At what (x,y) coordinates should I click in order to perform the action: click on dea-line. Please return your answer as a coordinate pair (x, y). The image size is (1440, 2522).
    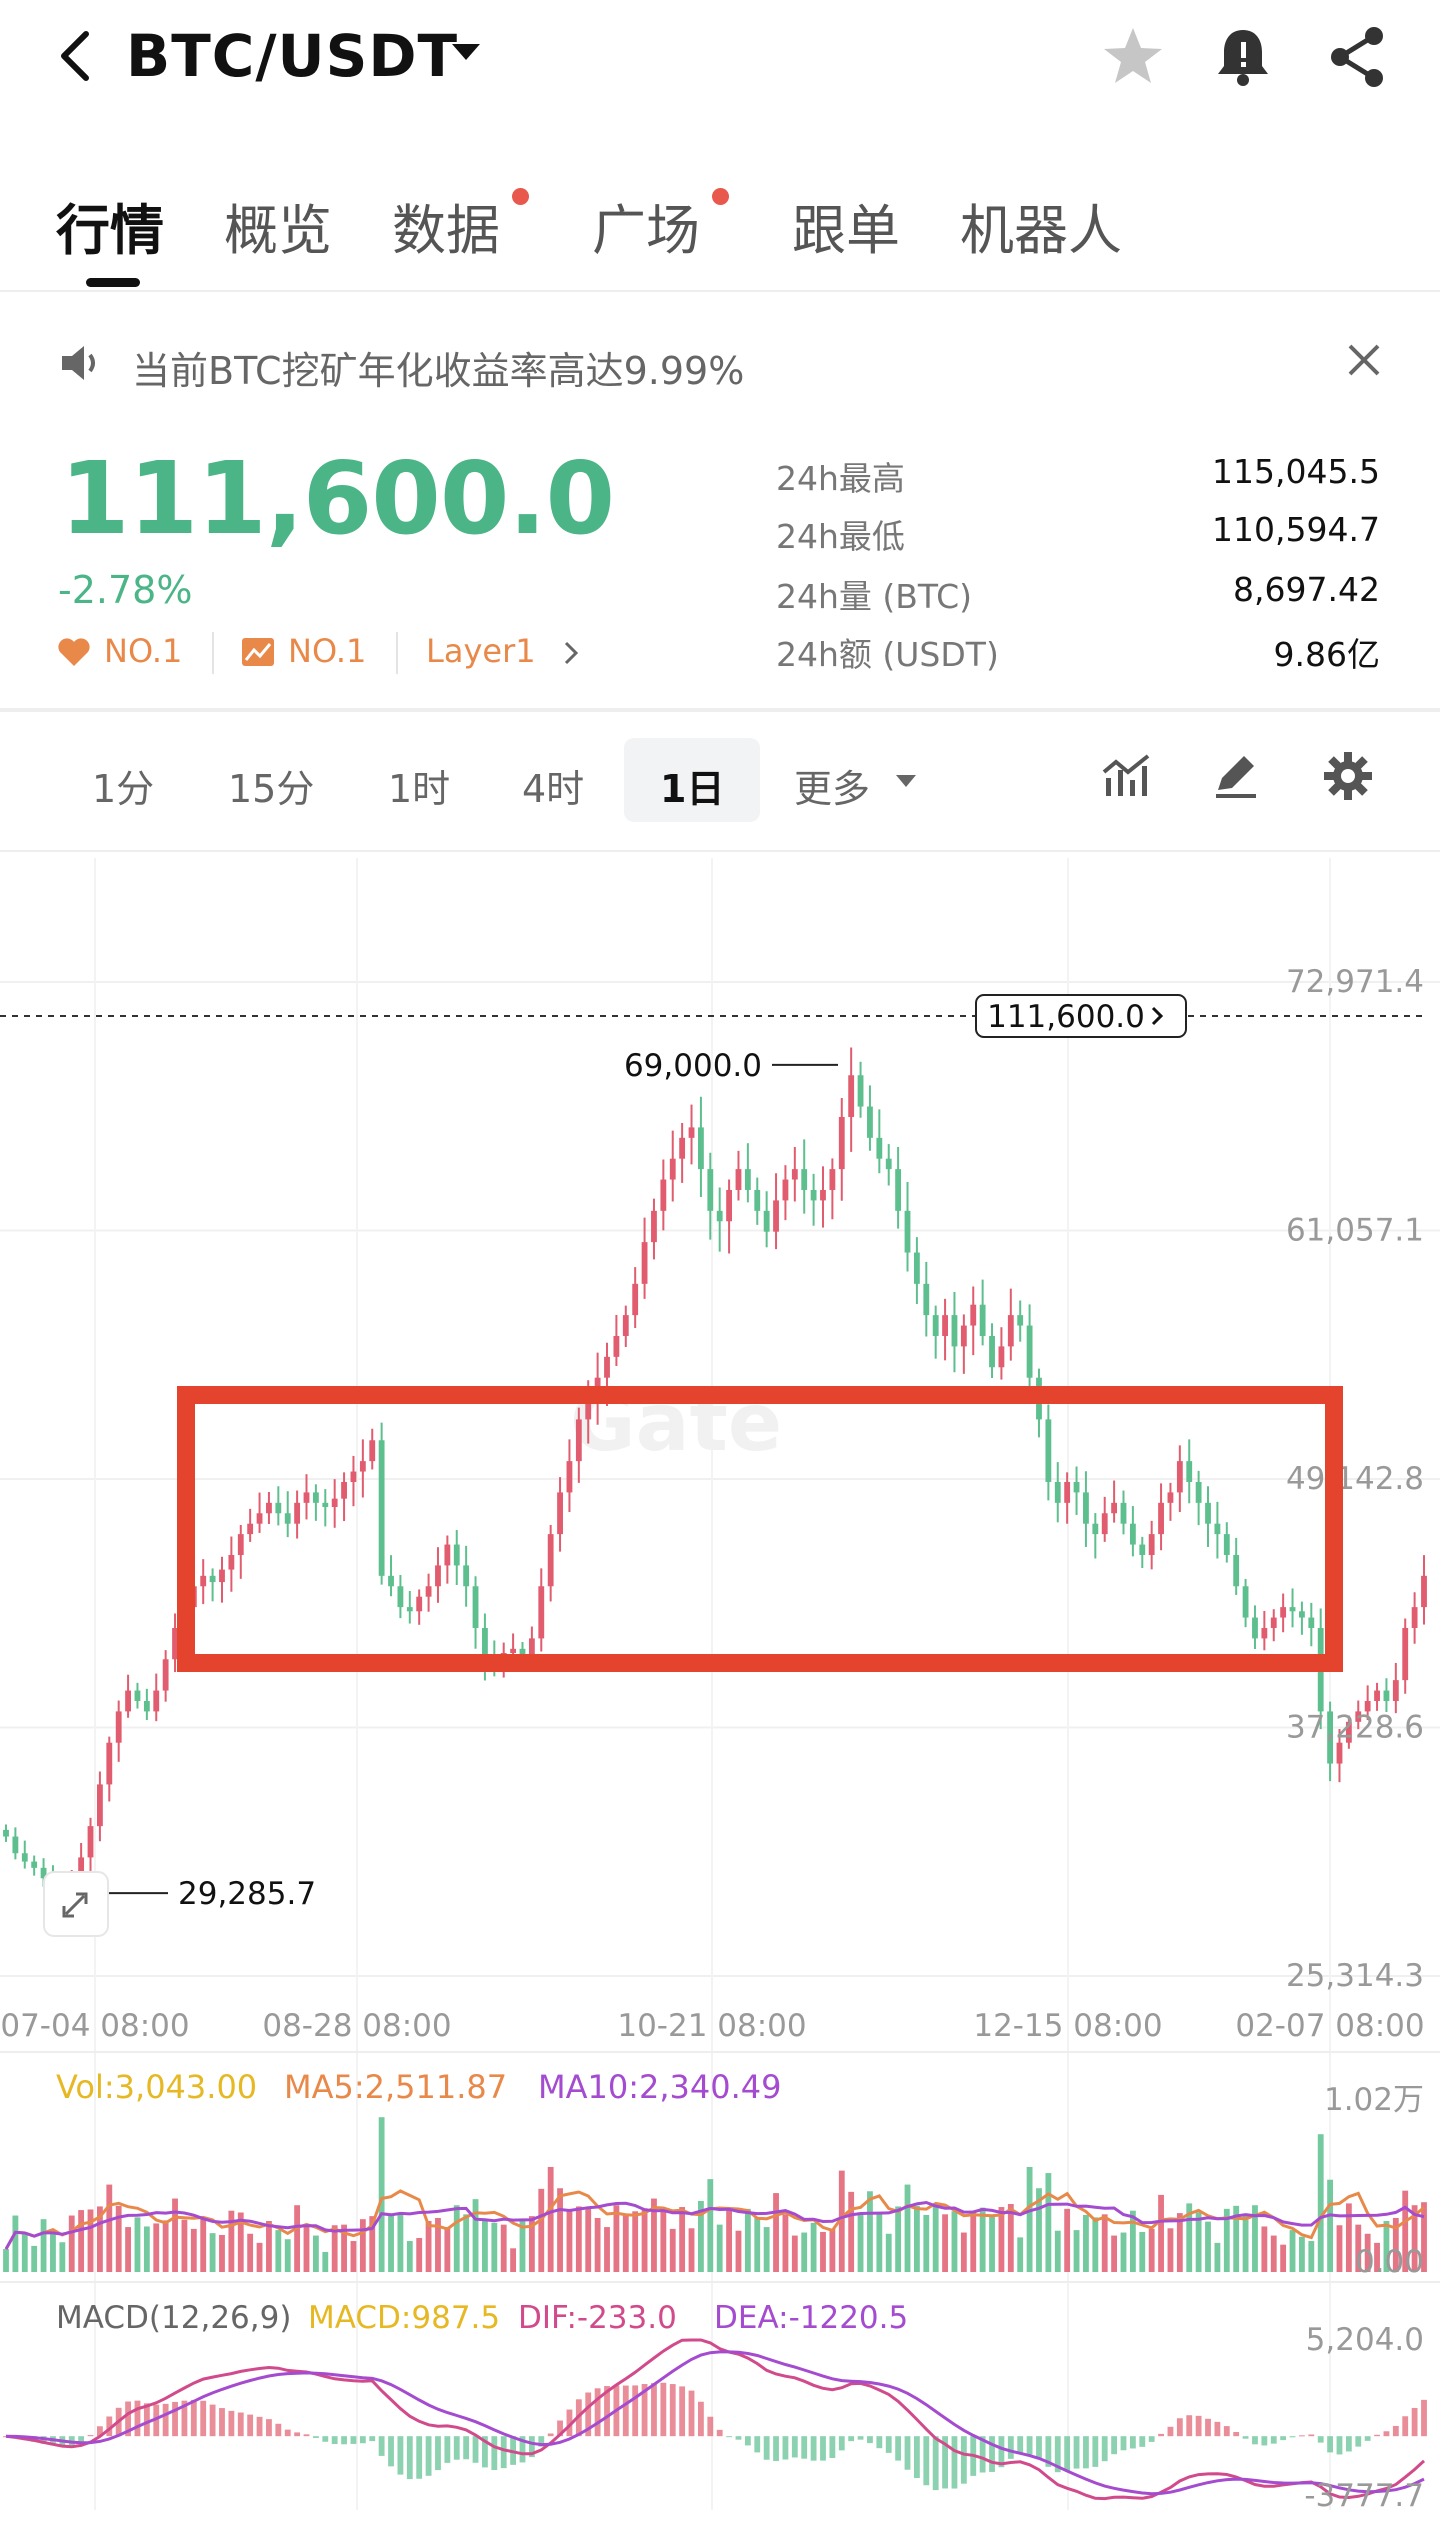
    Looking at the image, I should click on (715, 2423).